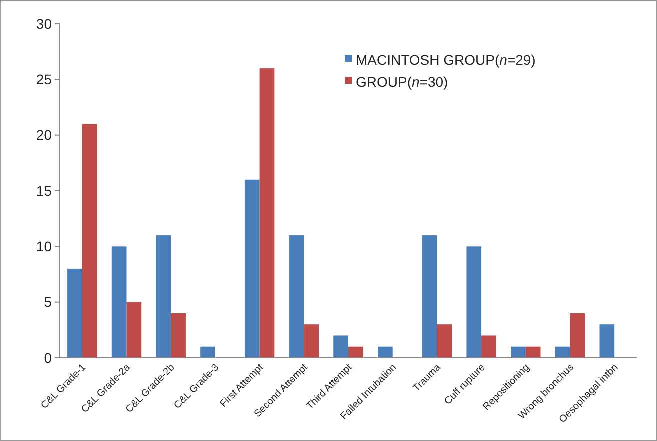 The width and height of the screenshot is (657, 441). I want to click on y-tick-label: 30, so click(44, 24).